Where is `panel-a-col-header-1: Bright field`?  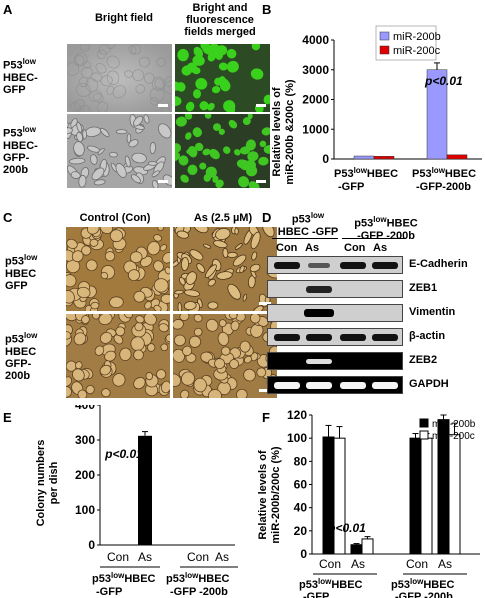 panel-a-col-header-1: Bright field is located at coordinates (124, 18).